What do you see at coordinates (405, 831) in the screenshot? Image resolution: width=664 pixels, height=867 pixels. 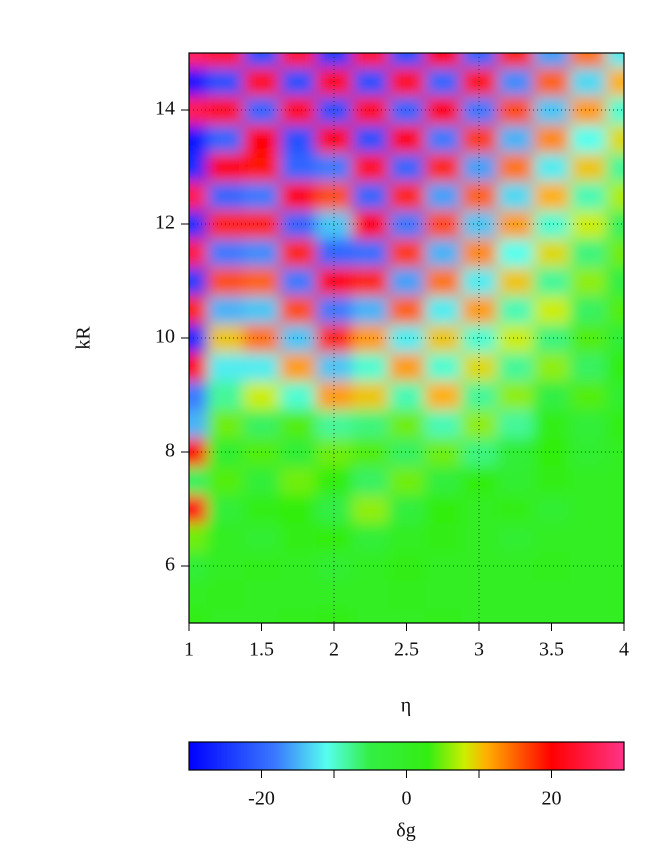 I see `colorbar-label: δg` at bounding box center [405, 831].